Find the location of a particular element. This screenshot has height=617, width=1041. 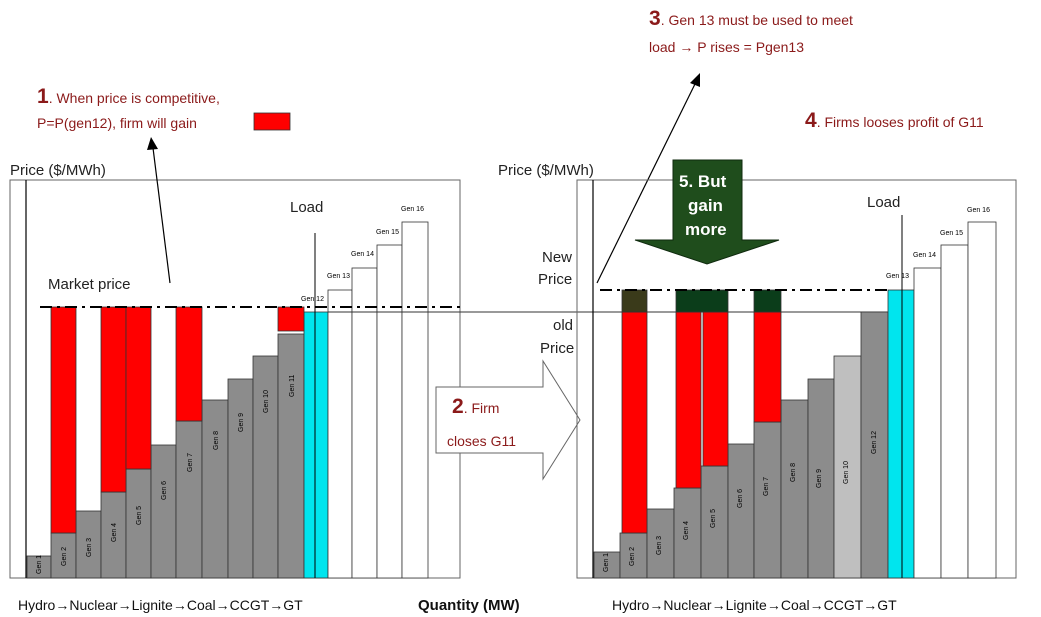

left-gen-label-10: Gen 10 is located at coordinates (266, 401).